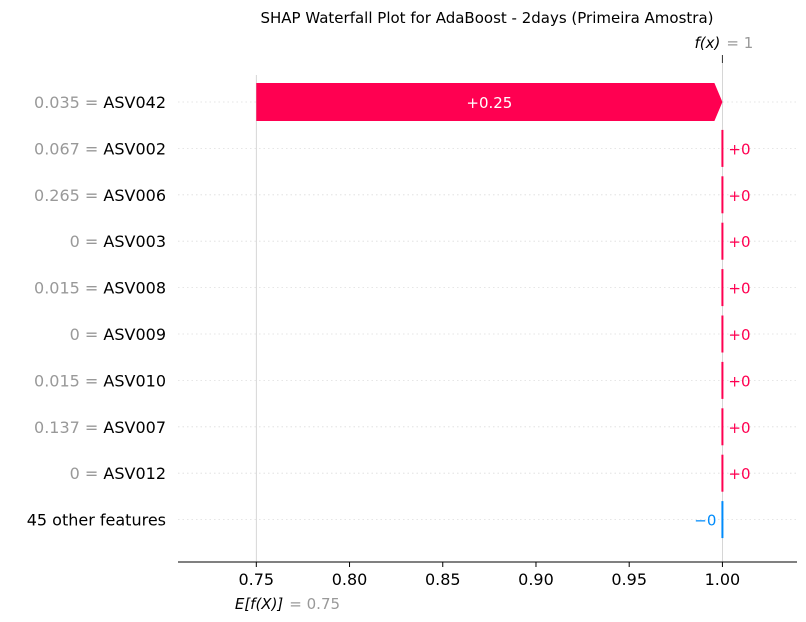 This screenshot has width=806, height=622. Describe the element at coordinates (68, 102) in the screenshot. I see `feature-value: 0.035 =` at that location.